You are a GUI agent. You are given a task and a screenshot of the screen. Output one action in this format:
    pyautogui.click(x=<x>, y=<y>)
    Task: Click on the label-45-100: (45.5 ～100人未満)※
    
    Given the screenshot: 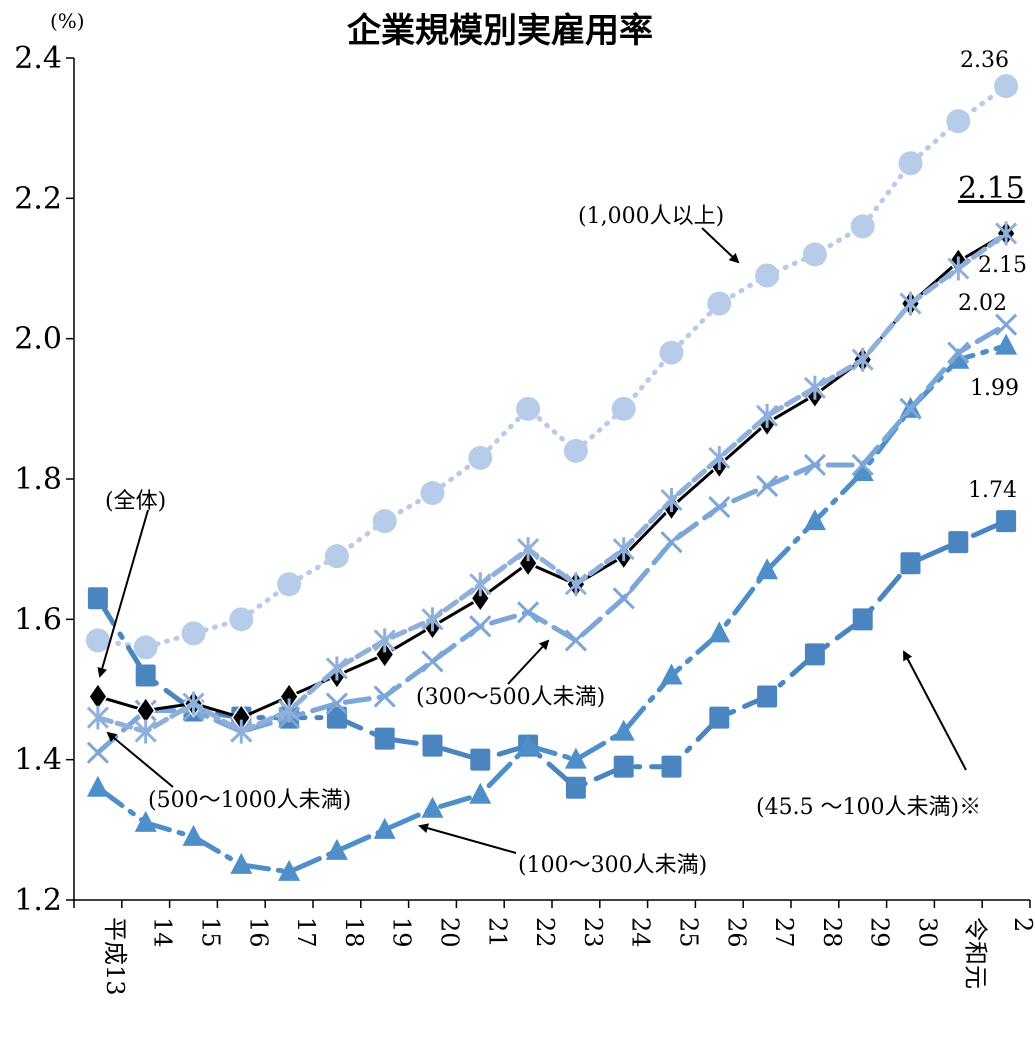 What is the action you would take?
    pyautogui.click(x=868, y=807)
    